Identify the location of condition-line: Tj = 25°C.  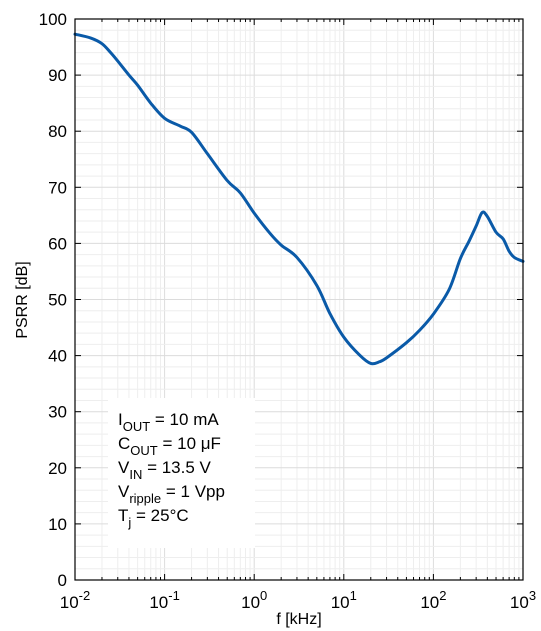
(153, 518).